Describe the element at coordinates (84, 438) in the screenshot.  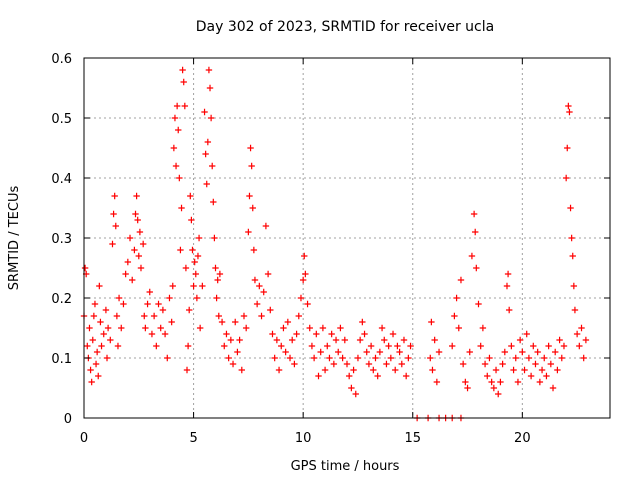
I see `x-tick-label: 0` at that location.